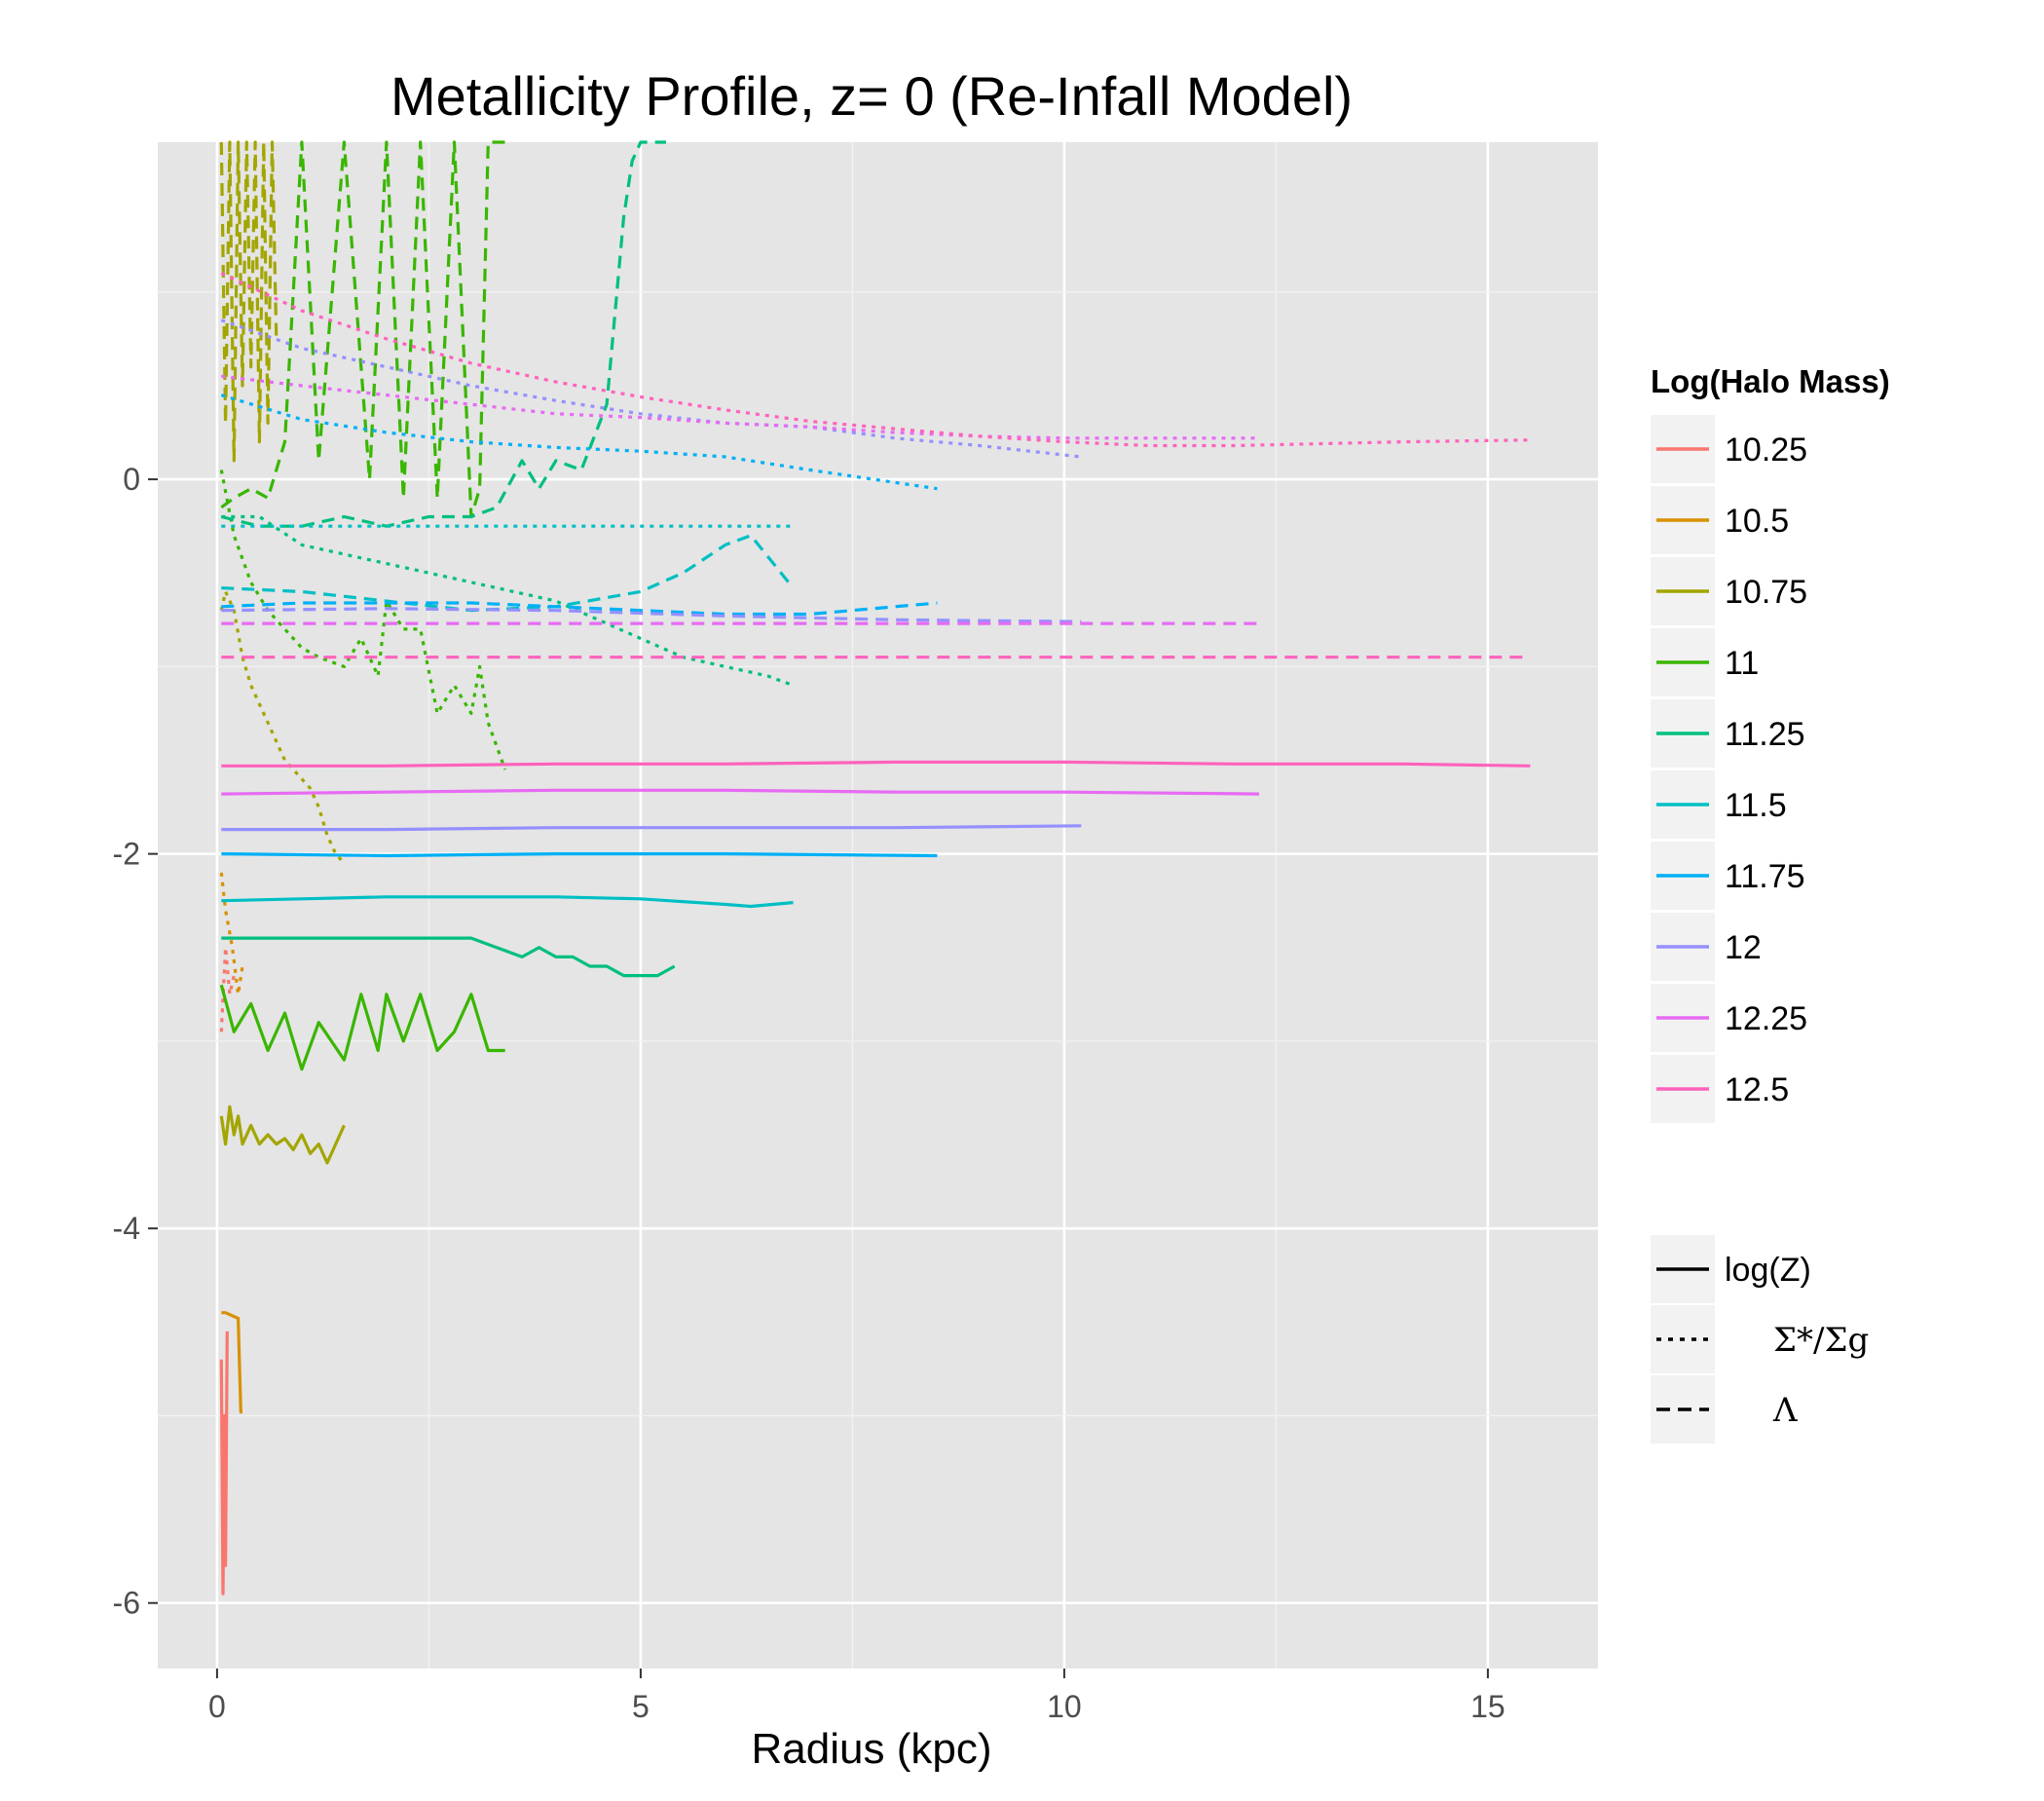 The width and height of the screenshot is (2044, 1801). Describe the element at coordinates (231, 1362) in the screenshot. I see `series-line-10-5-solid` at that location.